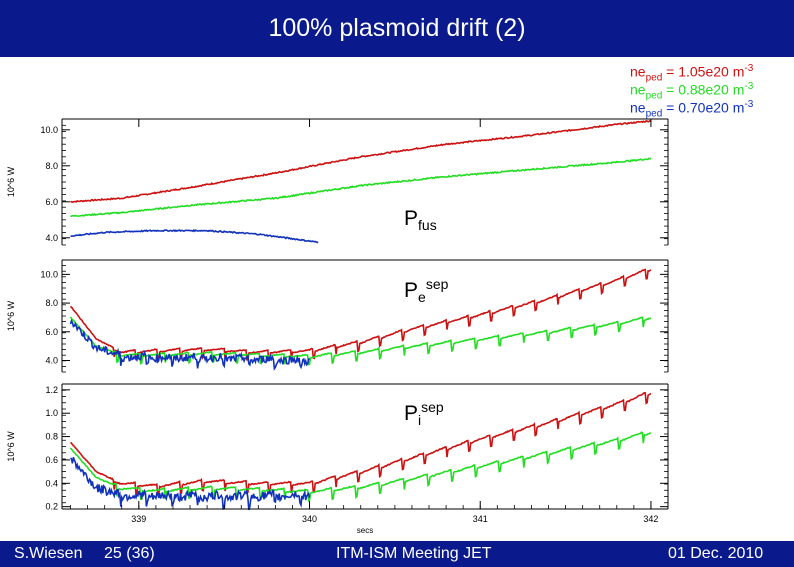 The width and height of the screenshot is (794, 567). Describe the element at coordinates (51, 507) in the screenshot. I see `y-tick-label: 0.2` at that location.